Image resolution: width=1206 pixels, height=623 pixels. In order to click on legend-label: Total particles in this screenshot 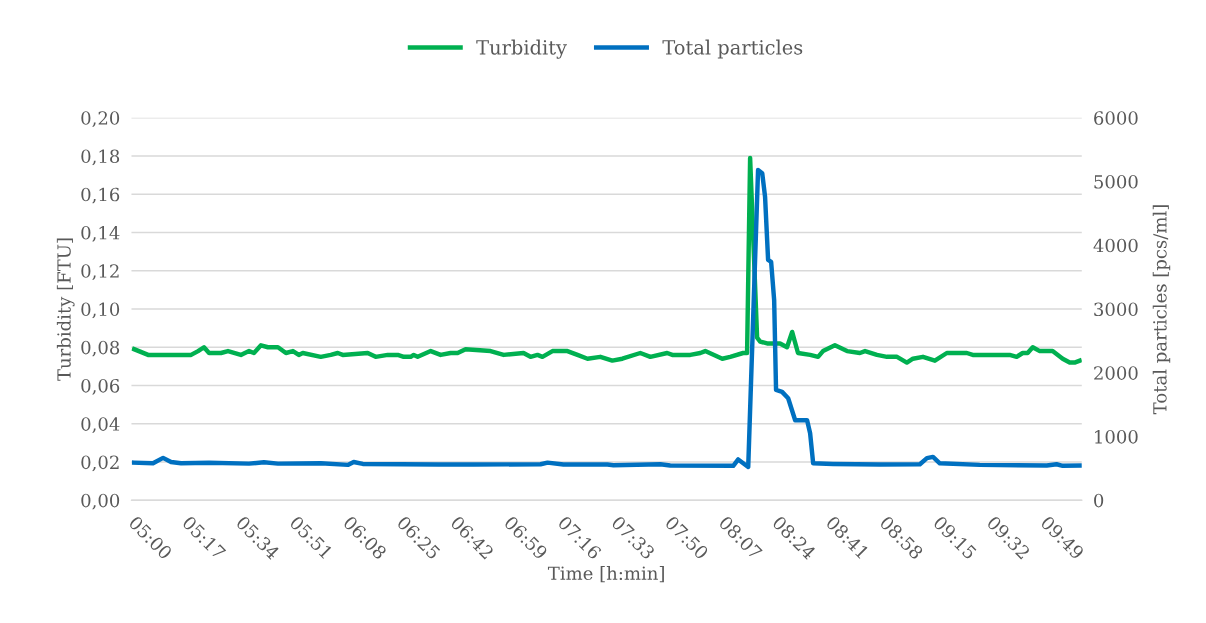, I will do `click(732, 49)`.